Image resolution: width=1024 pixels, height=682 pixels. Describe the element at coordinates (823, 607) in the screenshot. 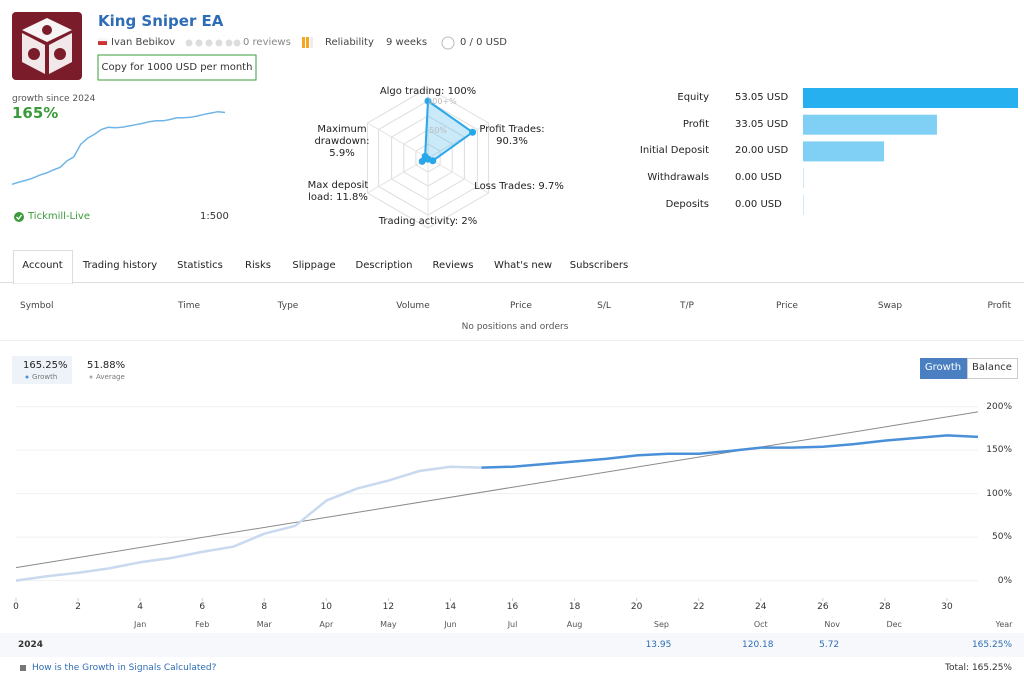

I see `x-tick-label: 26` at that location.